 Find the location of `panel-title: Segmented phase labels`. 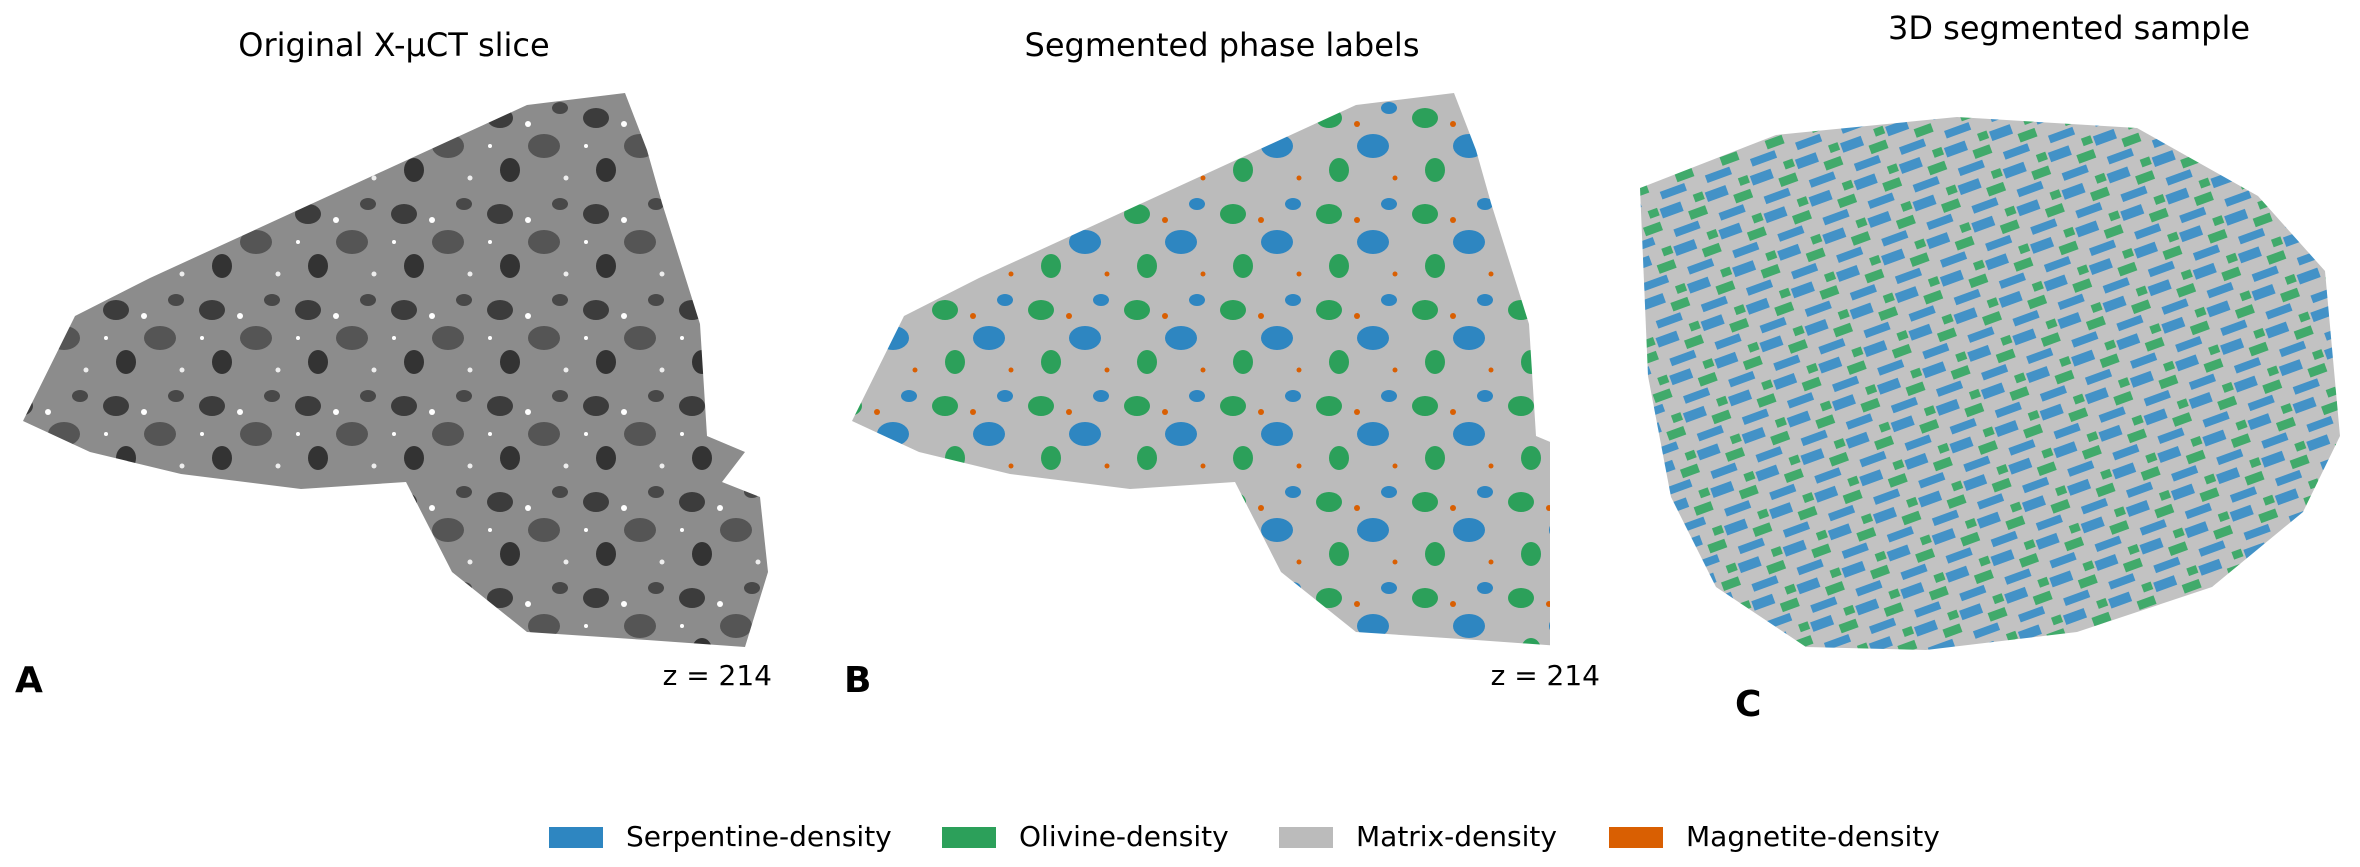

panel-title: Segmented phase labels is located at coordinates (1222, 45).